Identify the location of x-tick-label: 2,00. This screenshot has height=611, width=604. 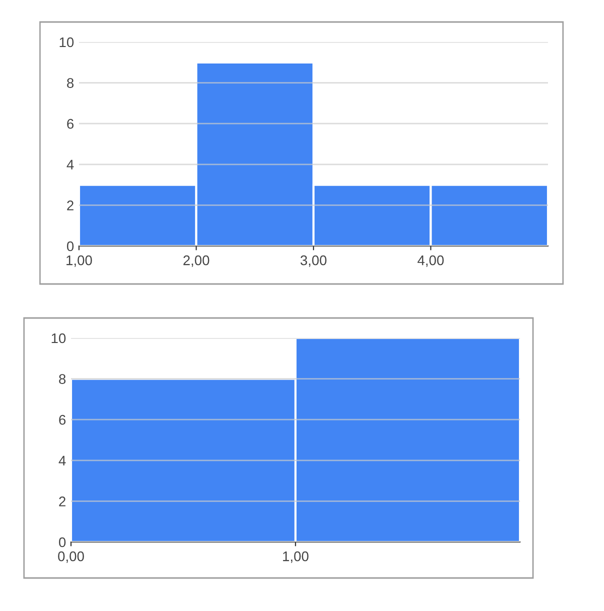
(196, 261).